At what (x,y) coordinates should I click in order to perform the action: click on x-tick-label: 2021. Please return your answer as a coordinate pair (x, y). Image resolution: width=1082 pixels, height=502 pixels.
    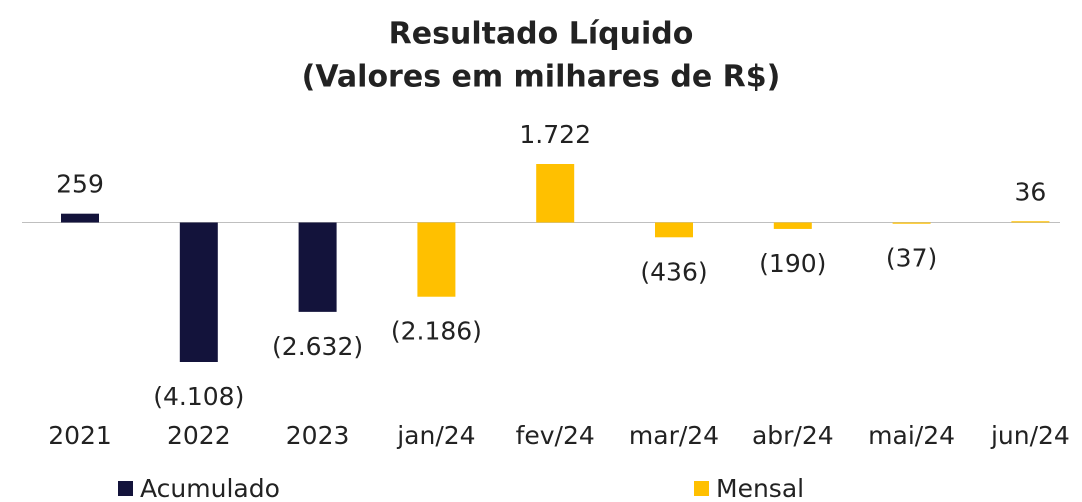
    Looking at the image, I should click on (80, 435).